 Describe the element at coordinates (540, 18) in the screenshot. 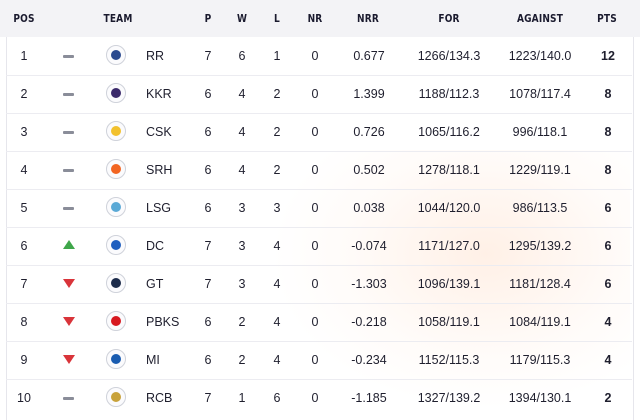

I see `header-against: AGAINST` at that location.